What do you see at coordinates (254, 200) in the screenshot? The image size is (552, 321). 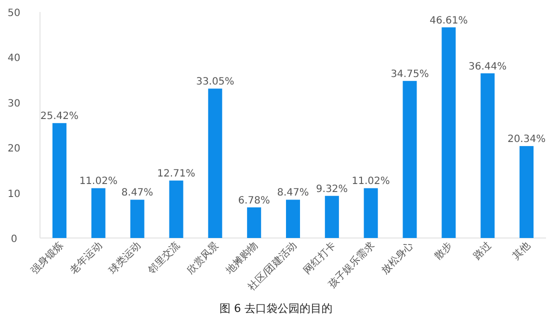 I see `data-label: 6.78%` at bounding box center [254, 200].